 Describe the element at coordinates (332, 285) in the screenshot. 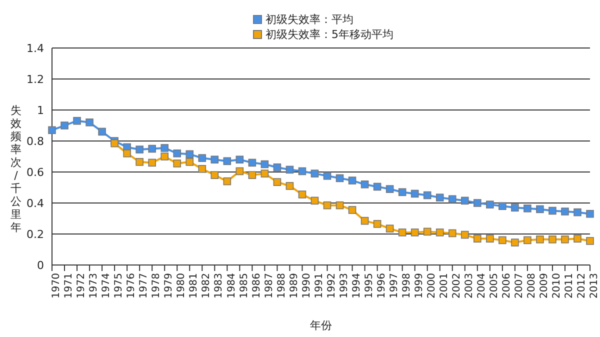

I see `x-tick-label: 1992` at that location.